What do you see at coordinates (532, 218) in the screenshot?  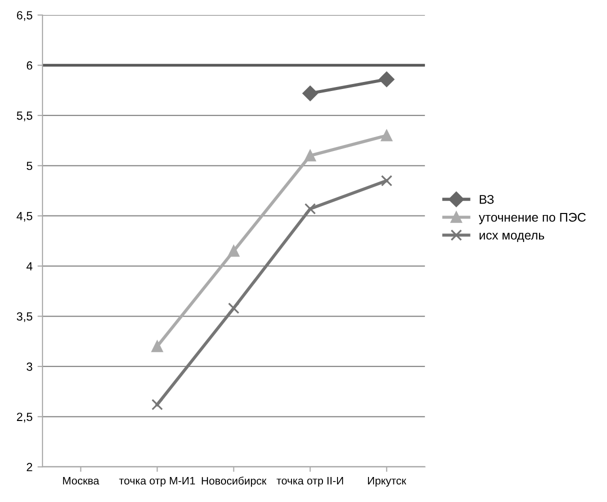 I see `legend-label: уточнение по ПЭС` at bounding box center [532, 218].